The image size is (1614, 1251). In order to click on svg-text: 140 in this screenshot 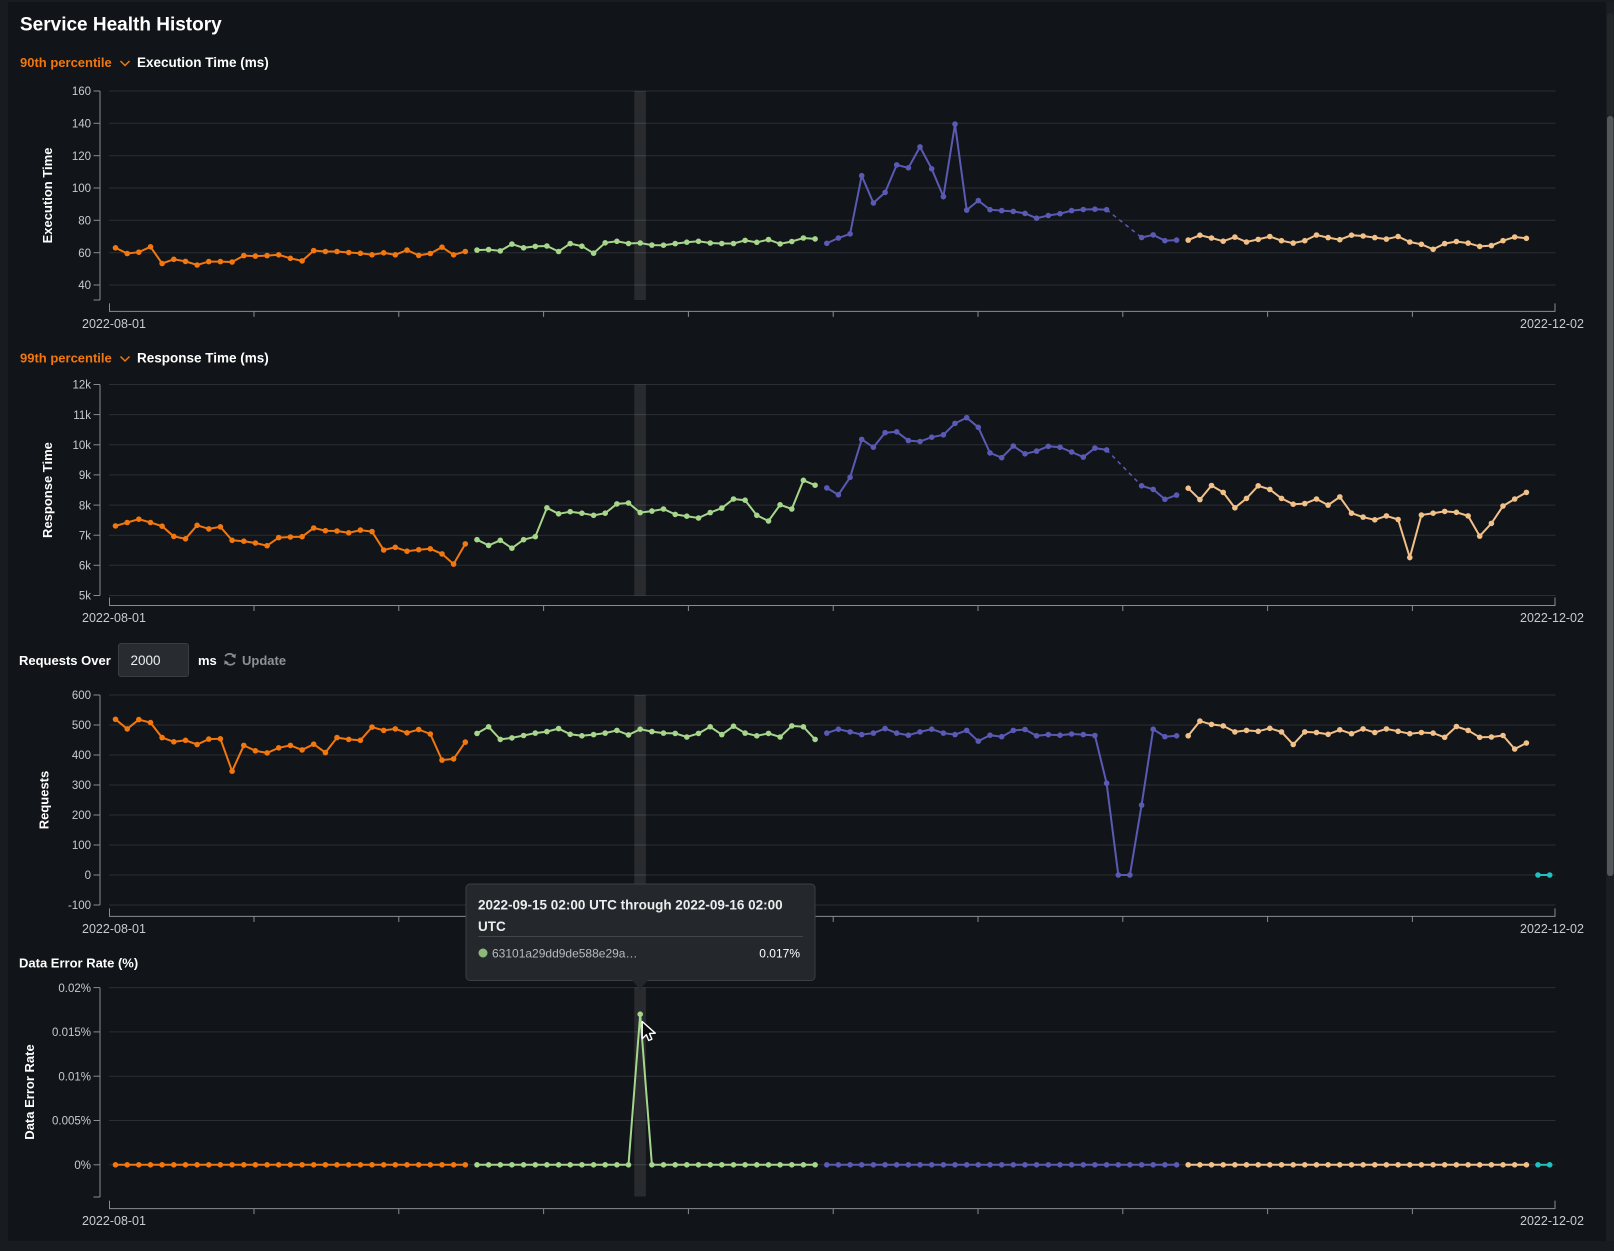, I will do `click(81, 125)`.